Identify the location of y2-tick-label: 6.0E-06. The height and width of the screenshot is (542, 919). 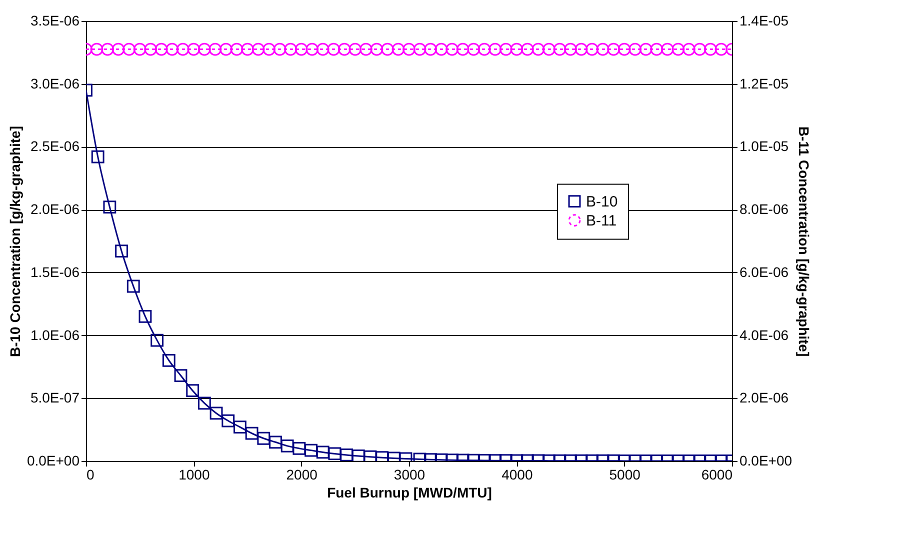
(764, 272).